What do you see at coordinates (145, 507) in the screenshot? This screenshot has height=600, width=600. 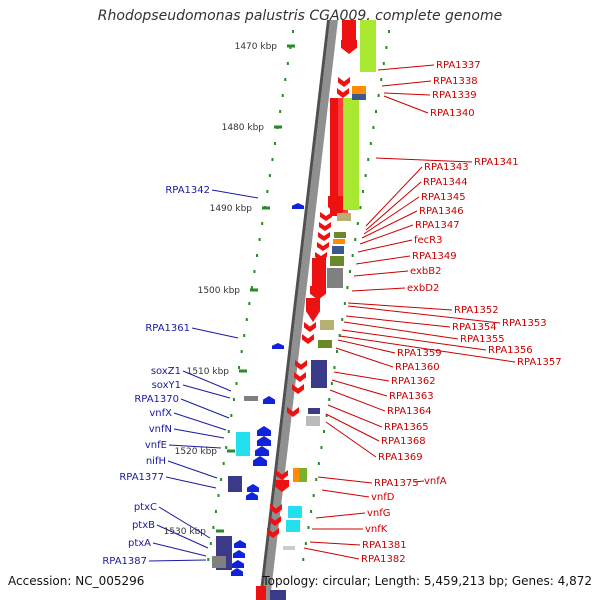 I see `left-gene-label-ptxc: ptxC` at bounding box center [145, 507].